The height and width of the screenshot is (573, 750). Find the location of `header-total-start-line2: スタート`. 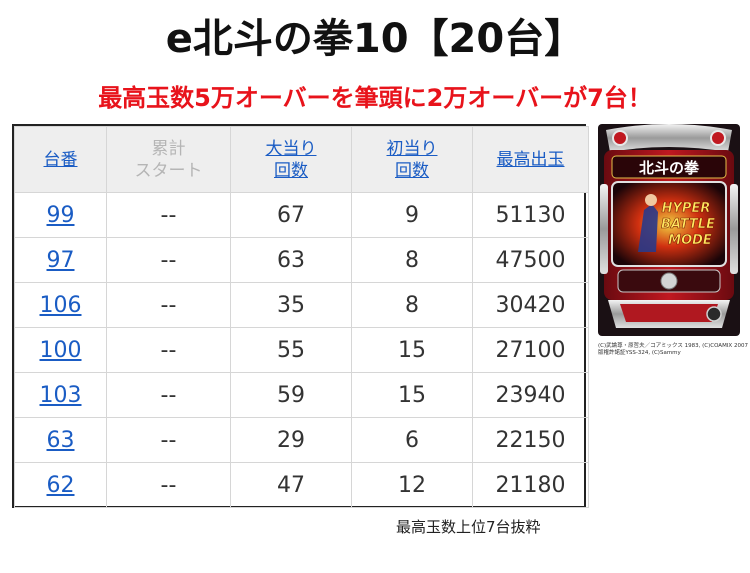

header-total-start-line2: スタート is located at coordinates (168, 170).